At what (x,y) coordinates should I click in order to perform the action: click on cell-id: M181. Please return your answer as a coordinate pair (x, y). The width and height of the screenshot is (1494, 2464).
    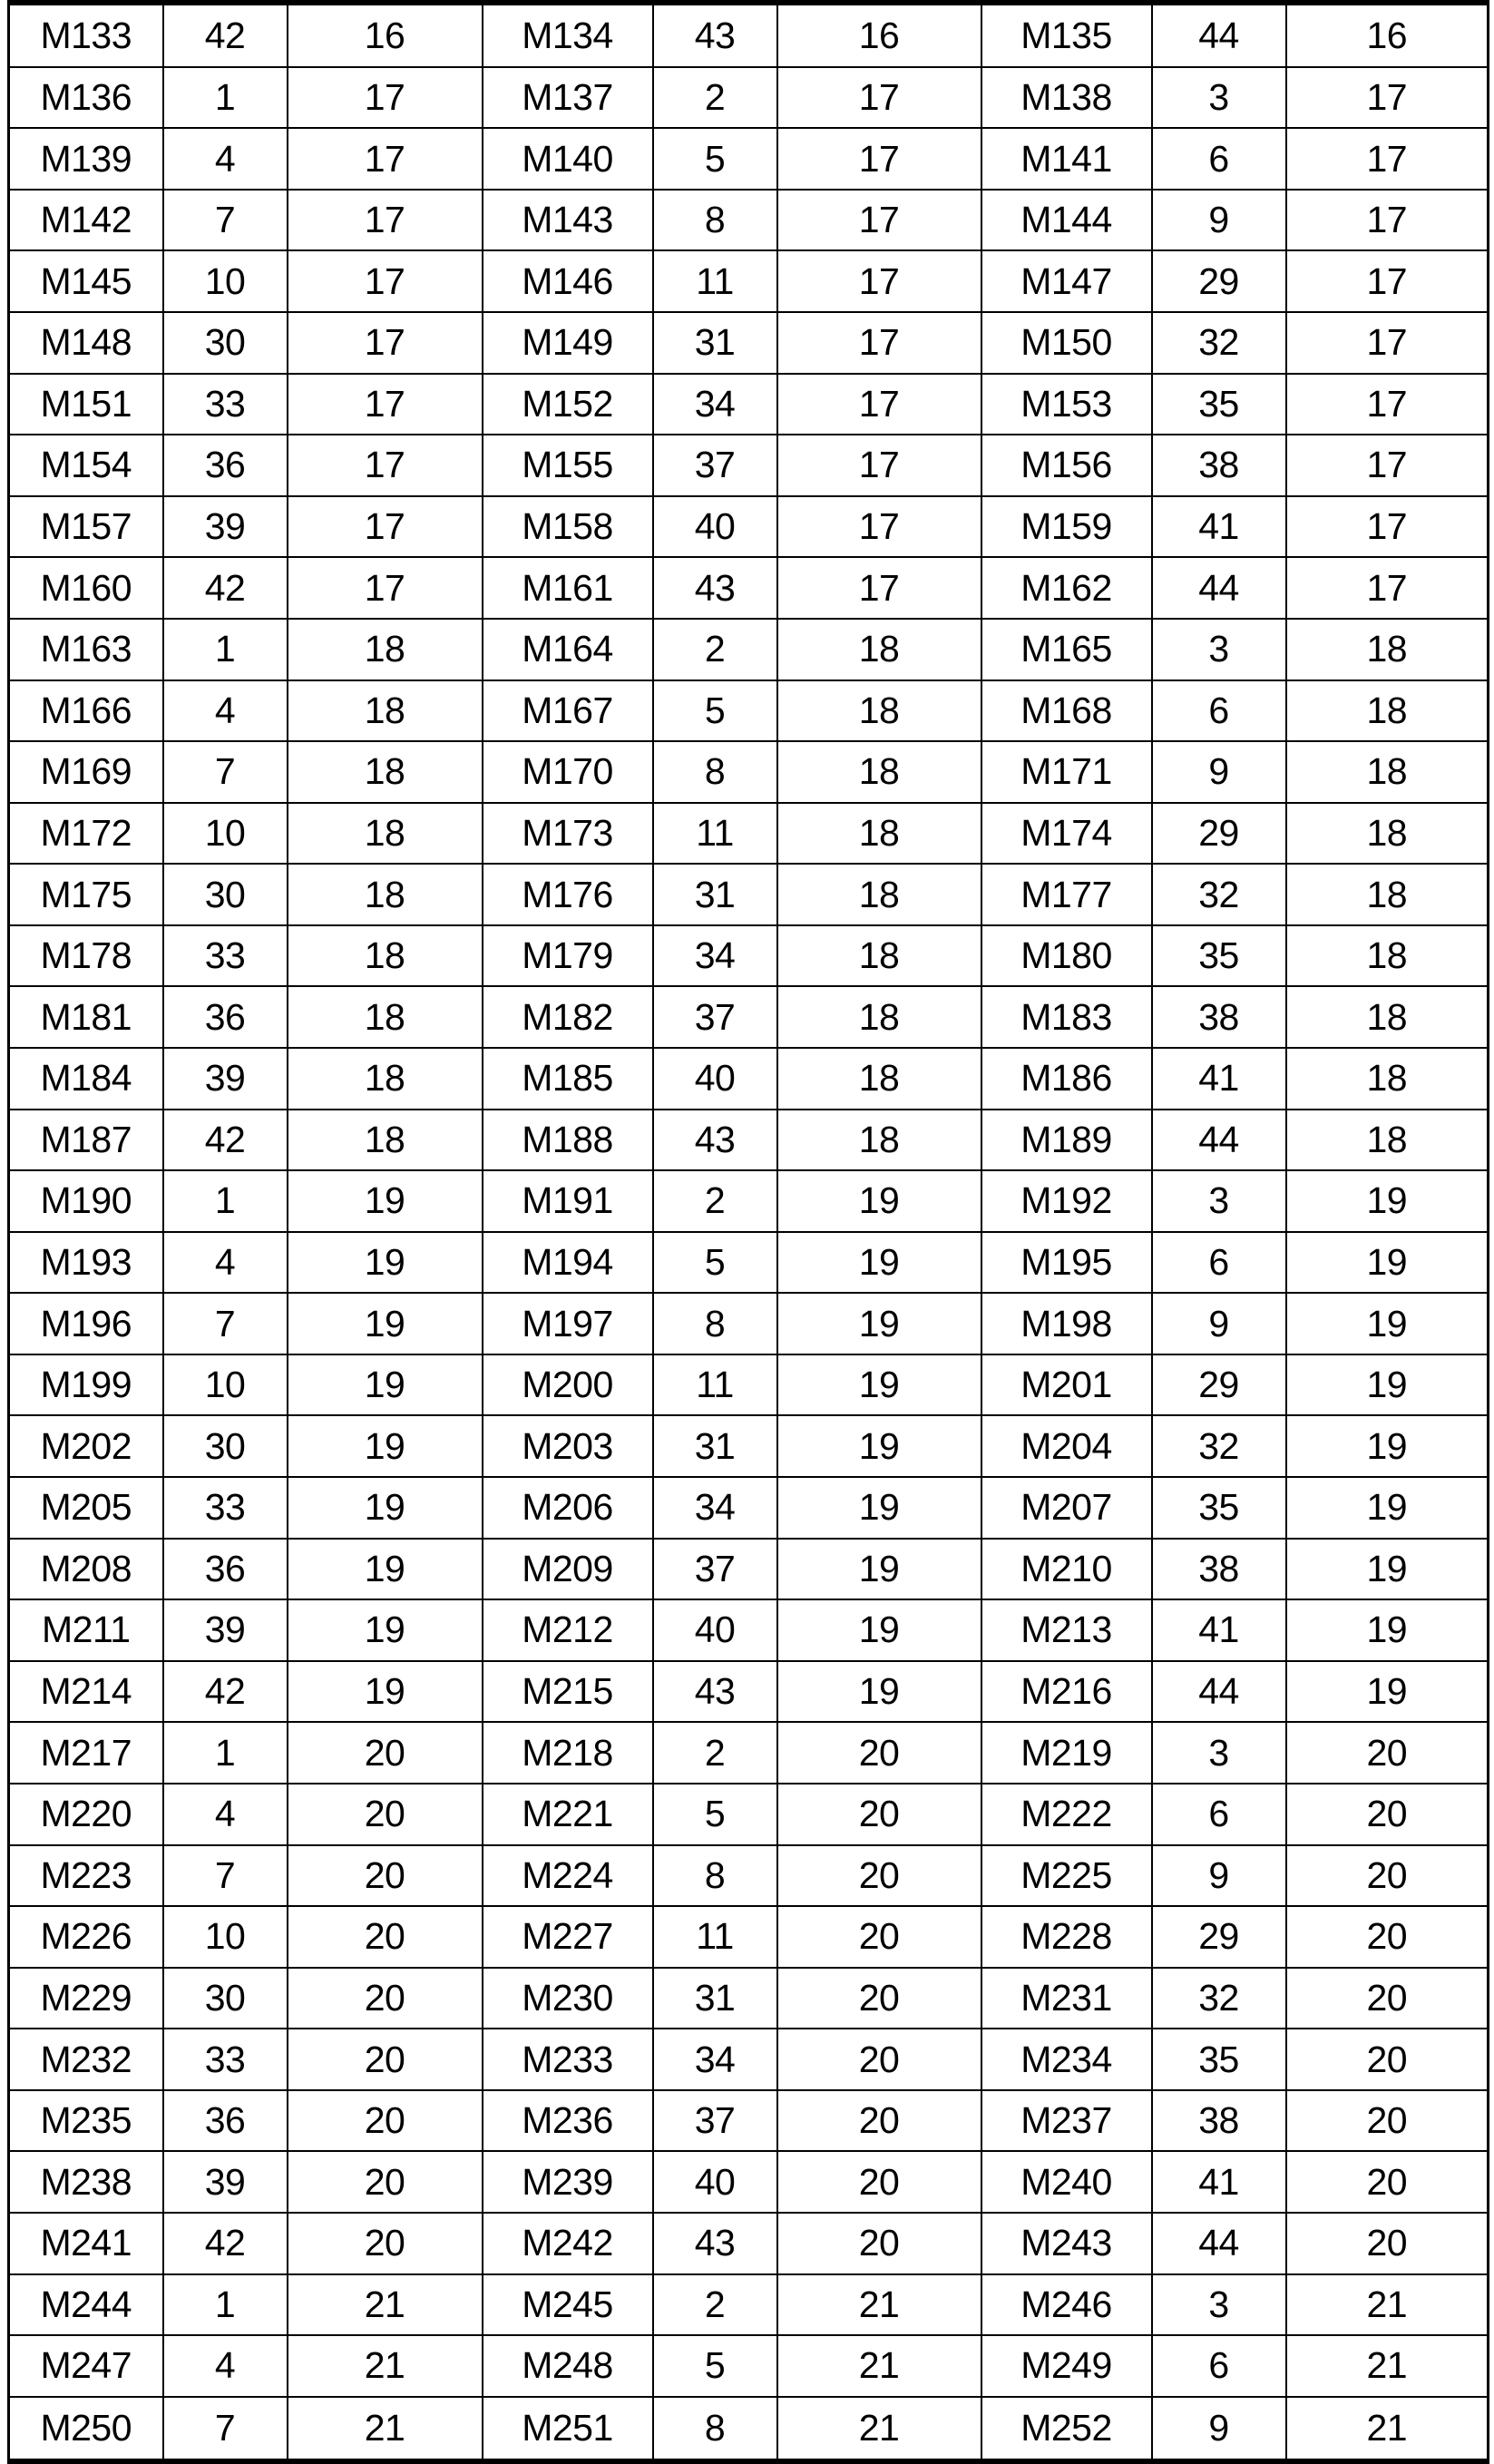
    Looking at the image, I should click on (85, 1017).